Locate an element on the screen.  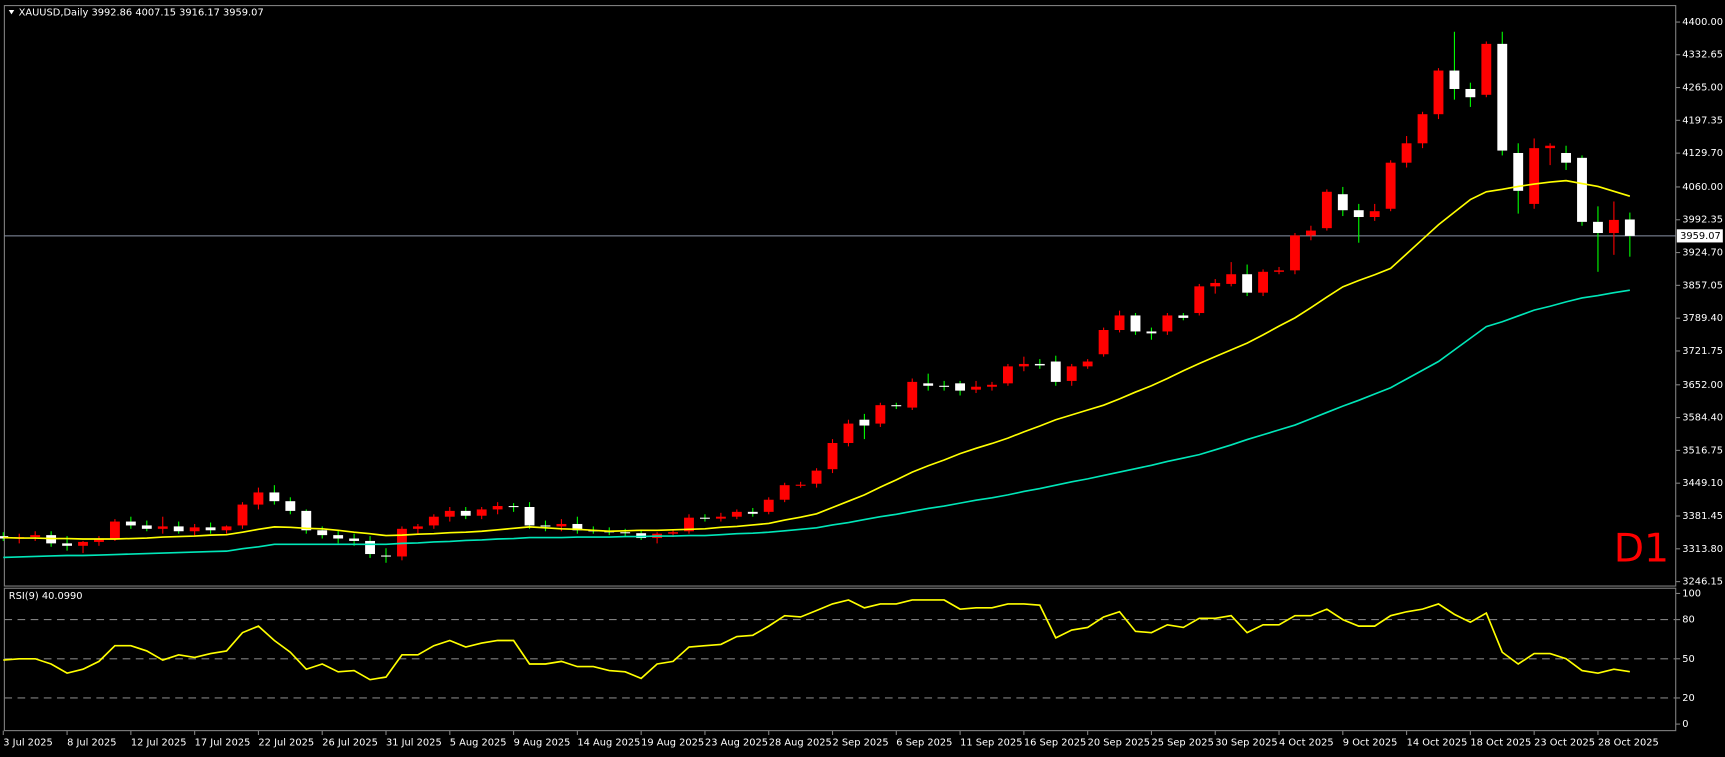
y-tick-label: 3857.05 is located at coordinates (1702, 285).